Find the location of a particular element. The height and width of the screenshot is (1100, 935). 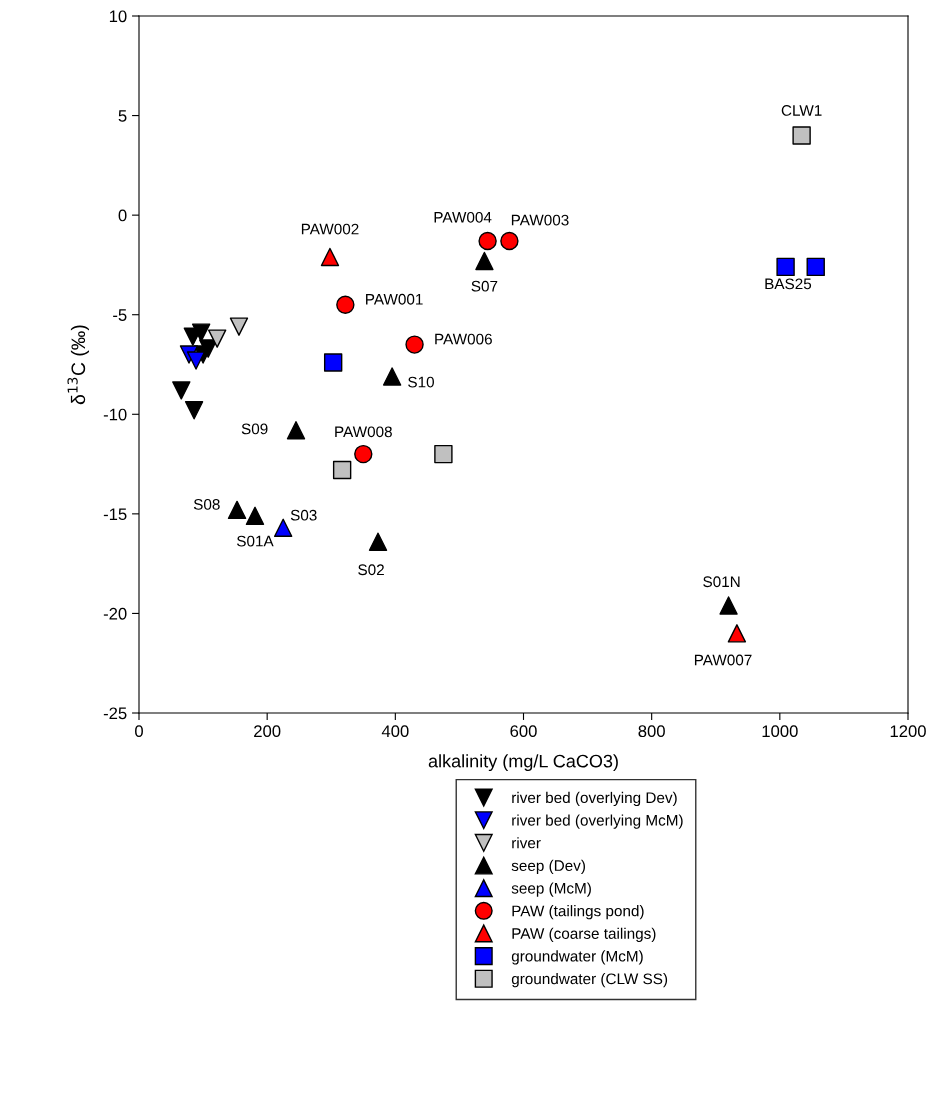

annotation: BAS25 is located at coordinates (788, 284).